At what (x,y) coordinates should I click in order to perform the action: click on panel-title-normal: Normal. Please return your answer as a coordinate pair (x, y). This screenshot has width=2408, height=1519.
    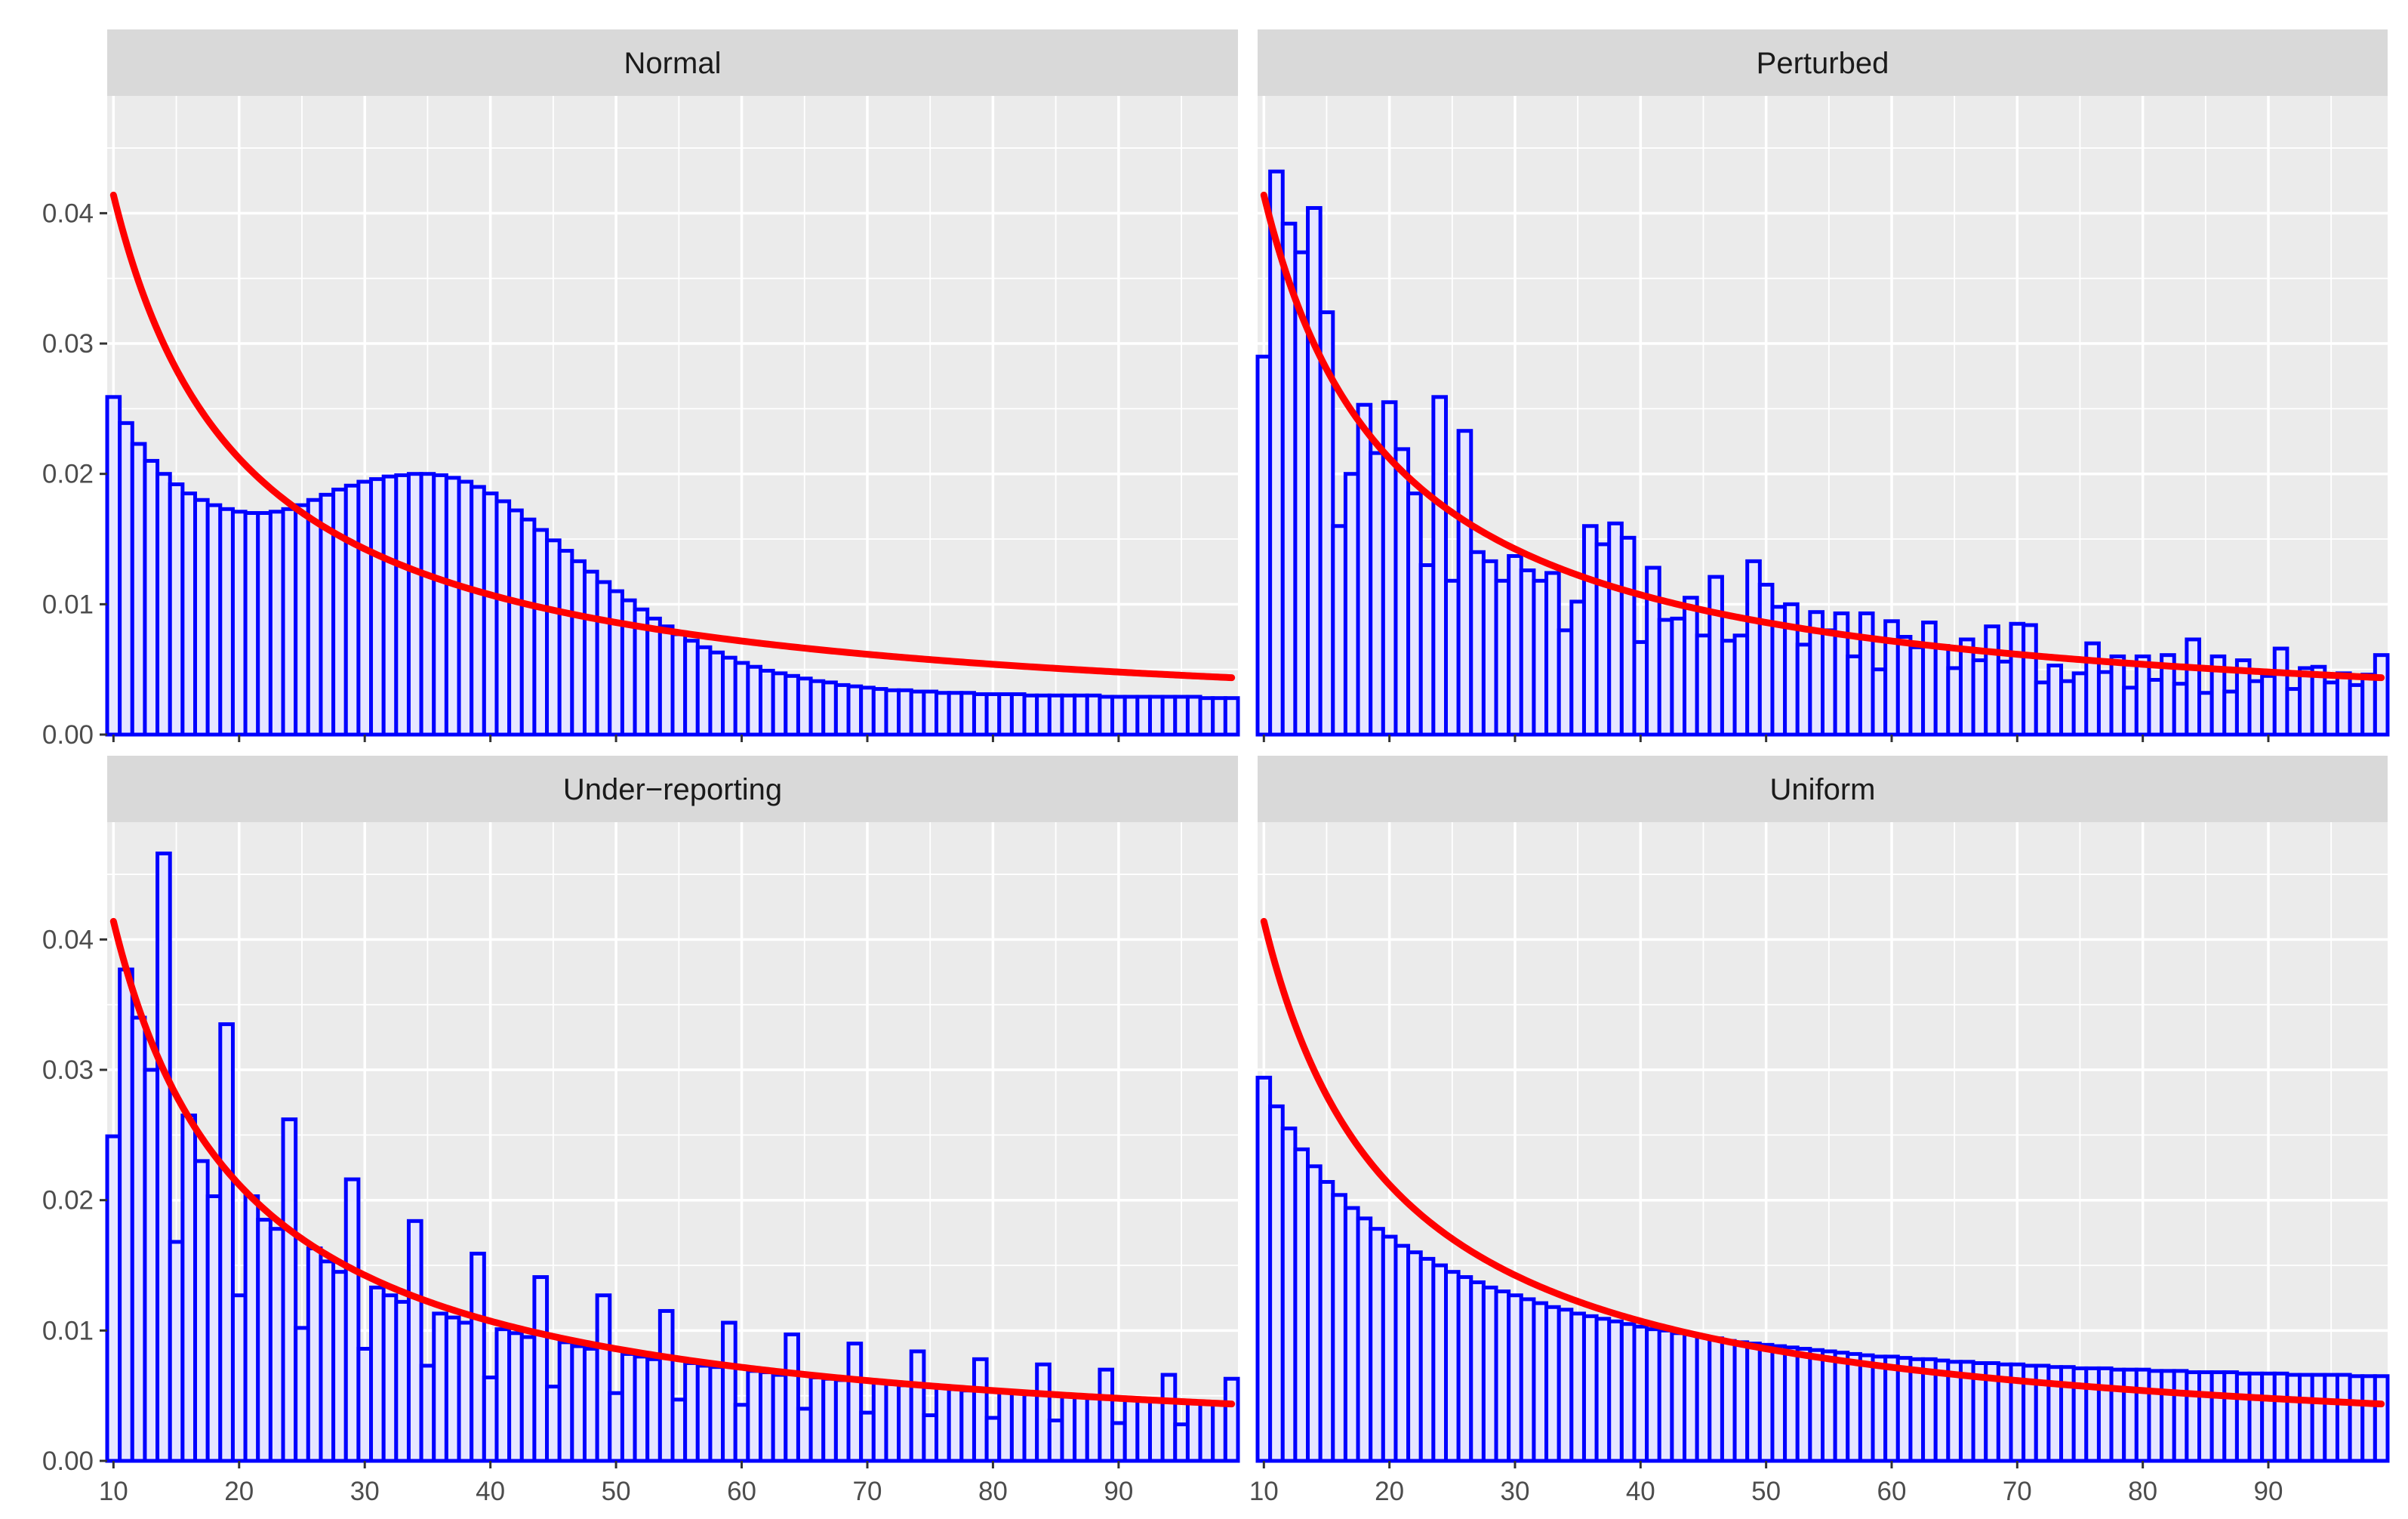
    Looking at the image, I should click on (673, 64).